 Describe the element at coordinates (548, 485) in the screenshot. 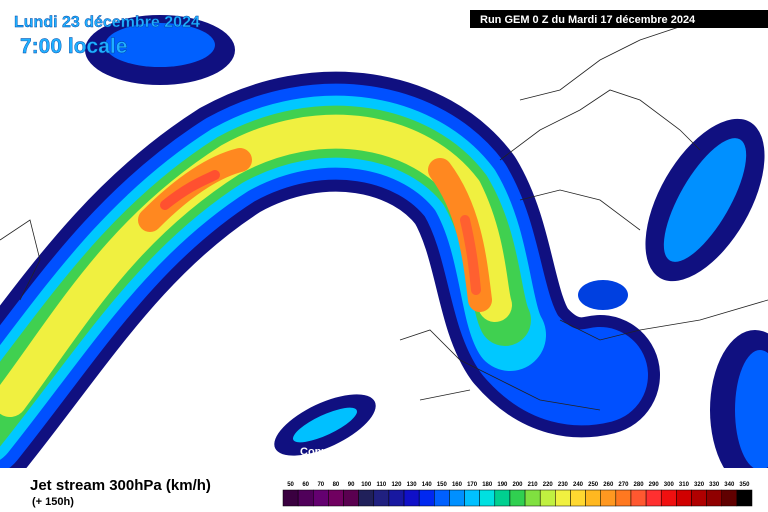

I see `scale-label: 220` at that location.